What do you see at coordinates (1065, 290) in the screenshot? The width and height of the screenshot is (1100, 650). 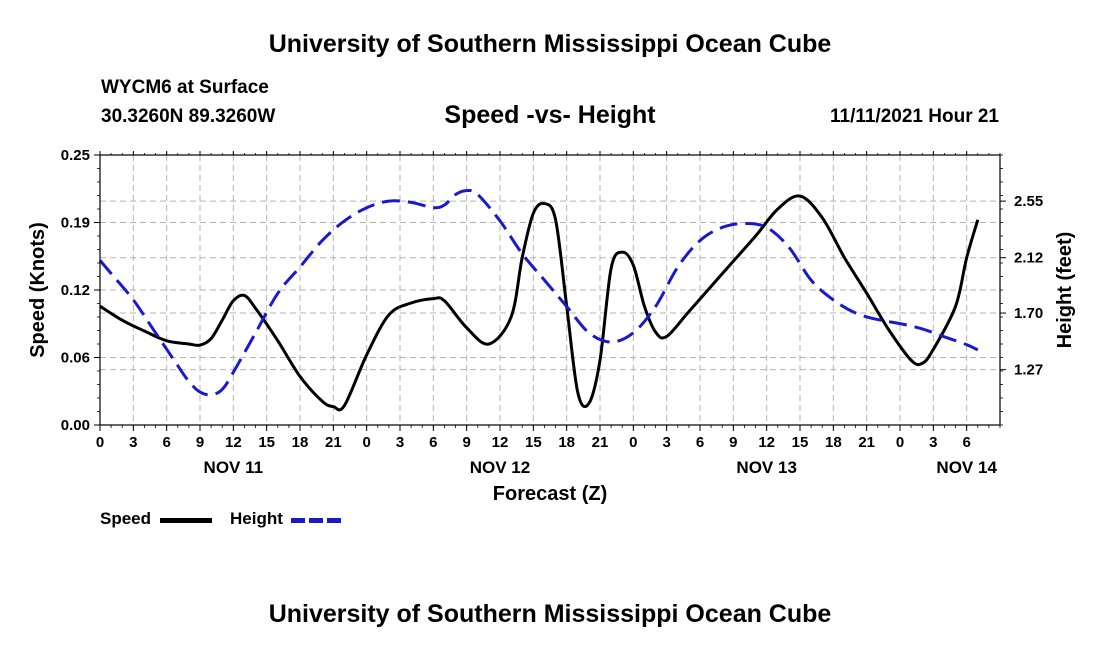 I see `y2-axis-label: Height (feet)` at bounding box center [1065, 290].